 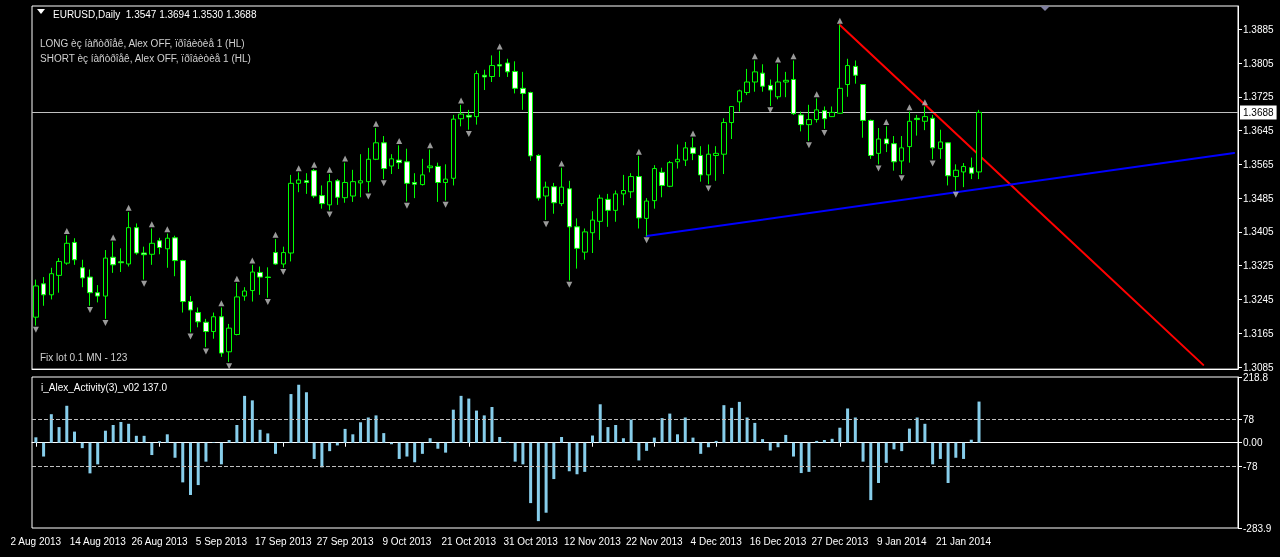 What do you see at coordinates (142, 43) in the screenshot?
I see `annotation: LONG èç íàñòðîåê, Alex OFF, ïðîáèòèå 1 (HL)` at bounding box center [142, 43].